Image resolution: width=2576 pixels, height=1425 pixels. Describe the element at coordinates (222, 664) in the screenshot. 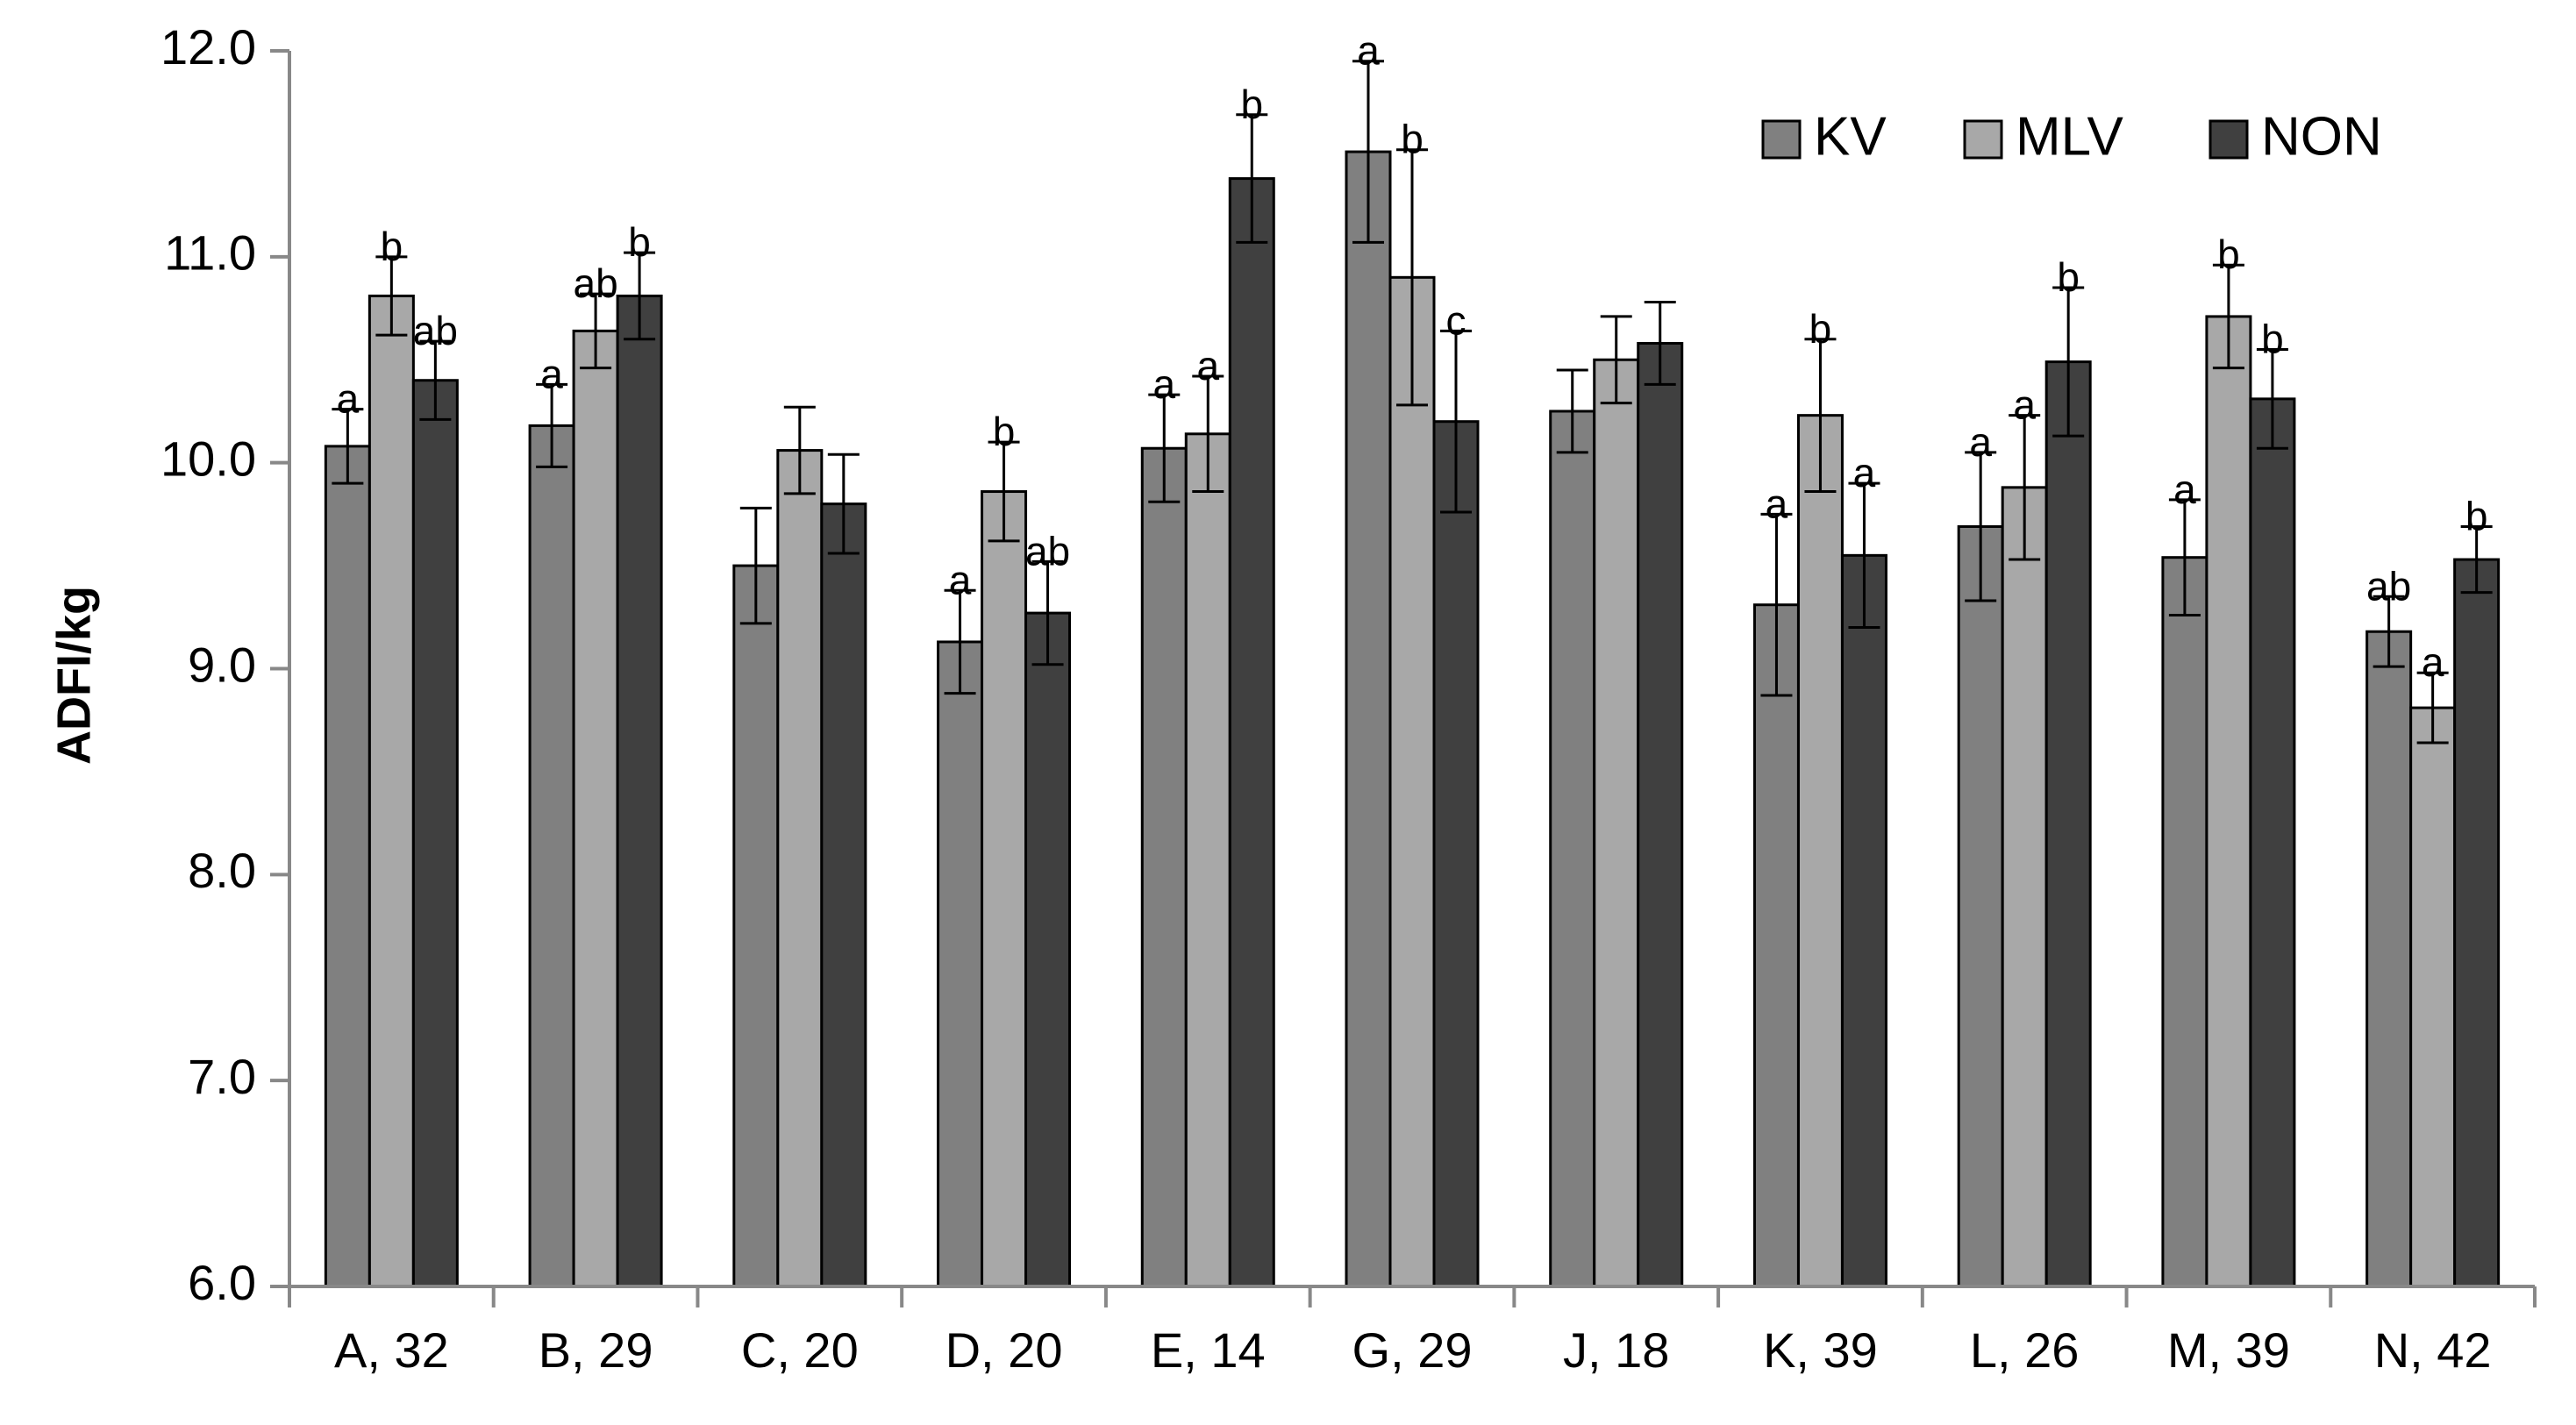

I see `y-tick-label: 9.0` at that location.